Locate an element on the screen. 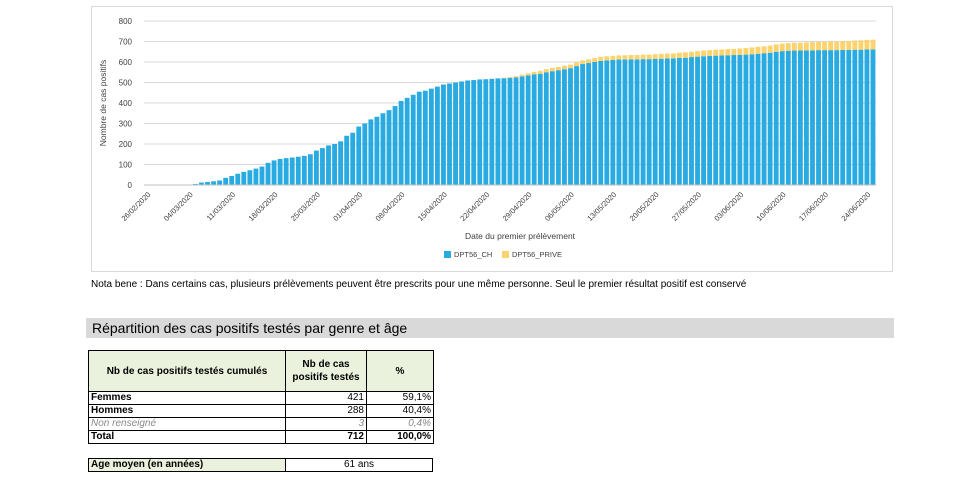 Image resolution: width=954 pixels, height=480 pixels. y-tick-label: 800 is located at coordinates (126, 21).